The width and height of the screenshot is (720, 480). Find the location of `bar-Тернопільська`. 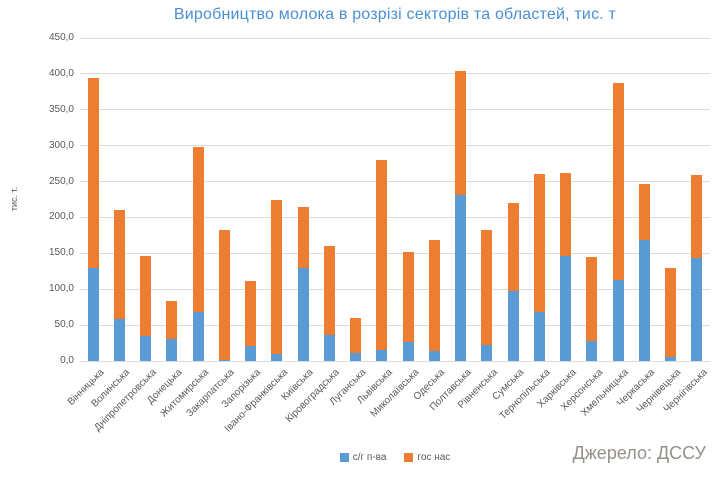

bar-Тернопільська is located at coordinates (539, 267).